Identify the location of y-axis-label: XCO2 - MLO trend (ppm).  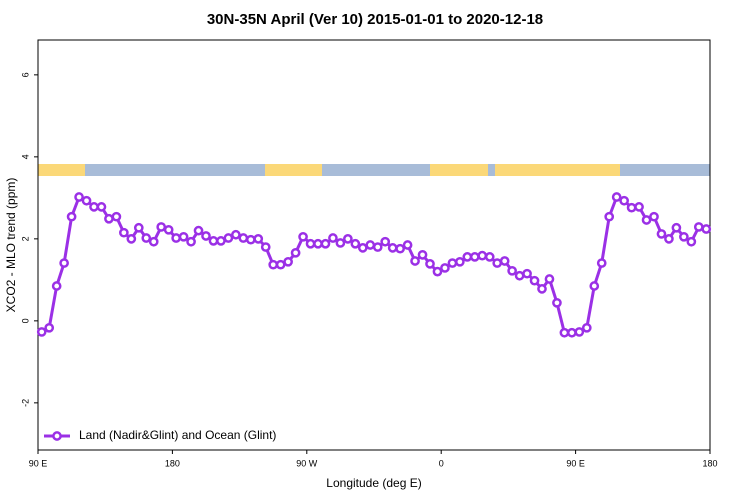
(11, 245).